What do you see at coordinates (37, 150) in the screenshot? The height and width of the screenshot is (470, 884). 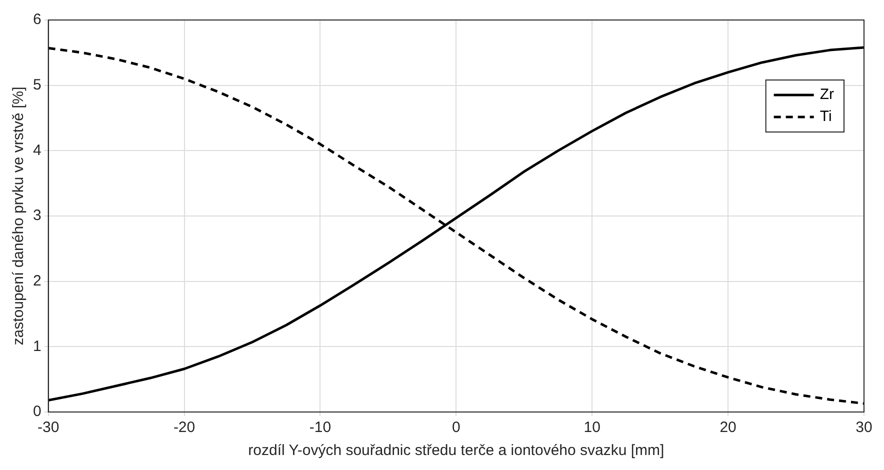 I see `y-tick-label: 4` at bounding box center [37, 150].